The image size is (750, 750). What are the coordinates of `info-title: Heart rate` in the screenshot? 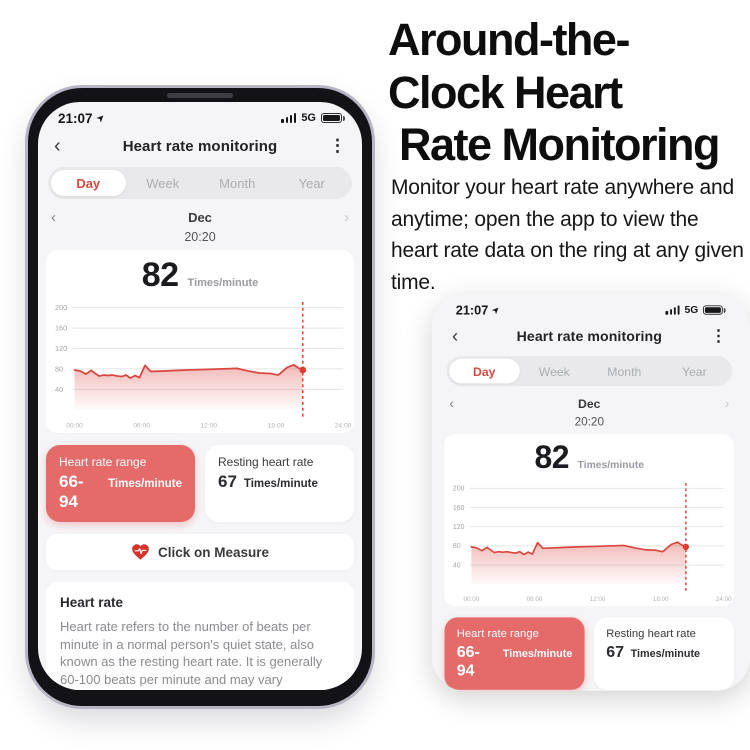 It's located at (92, 603).